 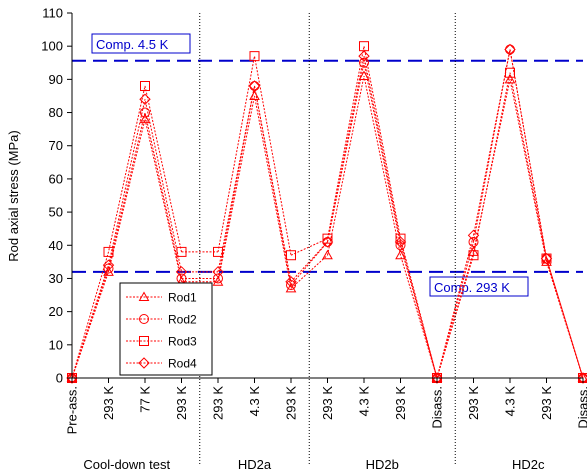 I want to click on x-tick-label-9: 4.3 K, so click(x=364, y=401).